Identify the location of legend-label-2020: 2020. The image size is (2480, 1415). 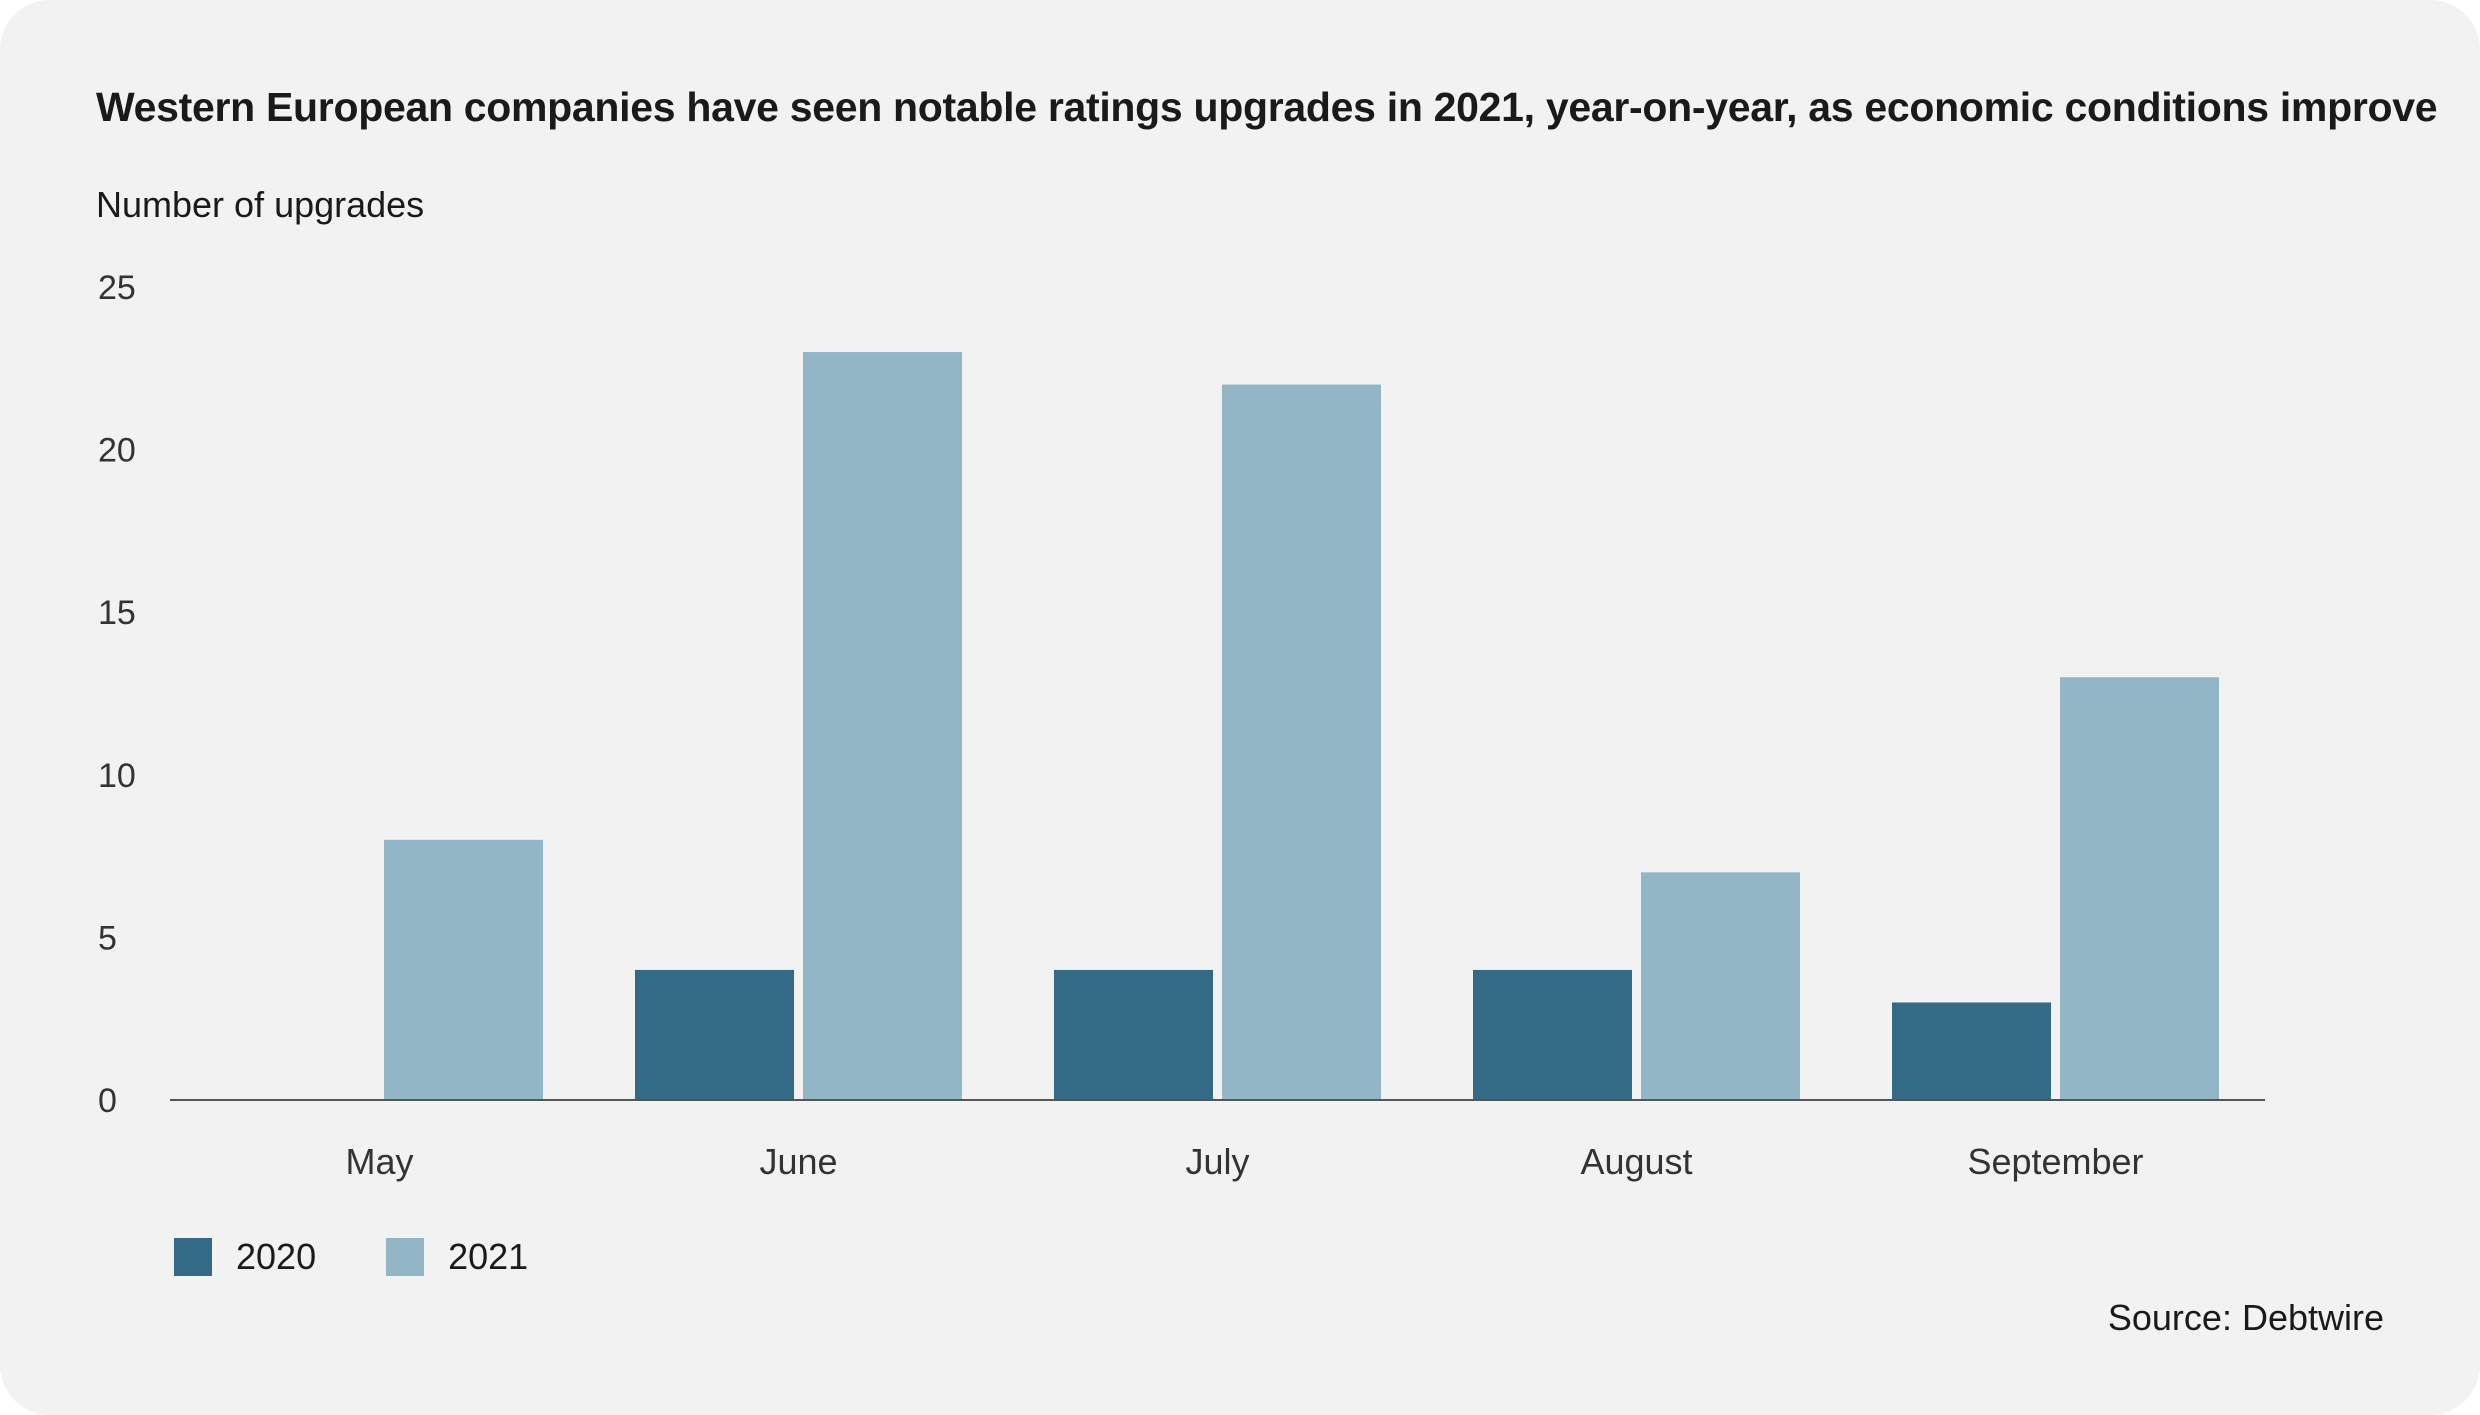
(276, 1256).